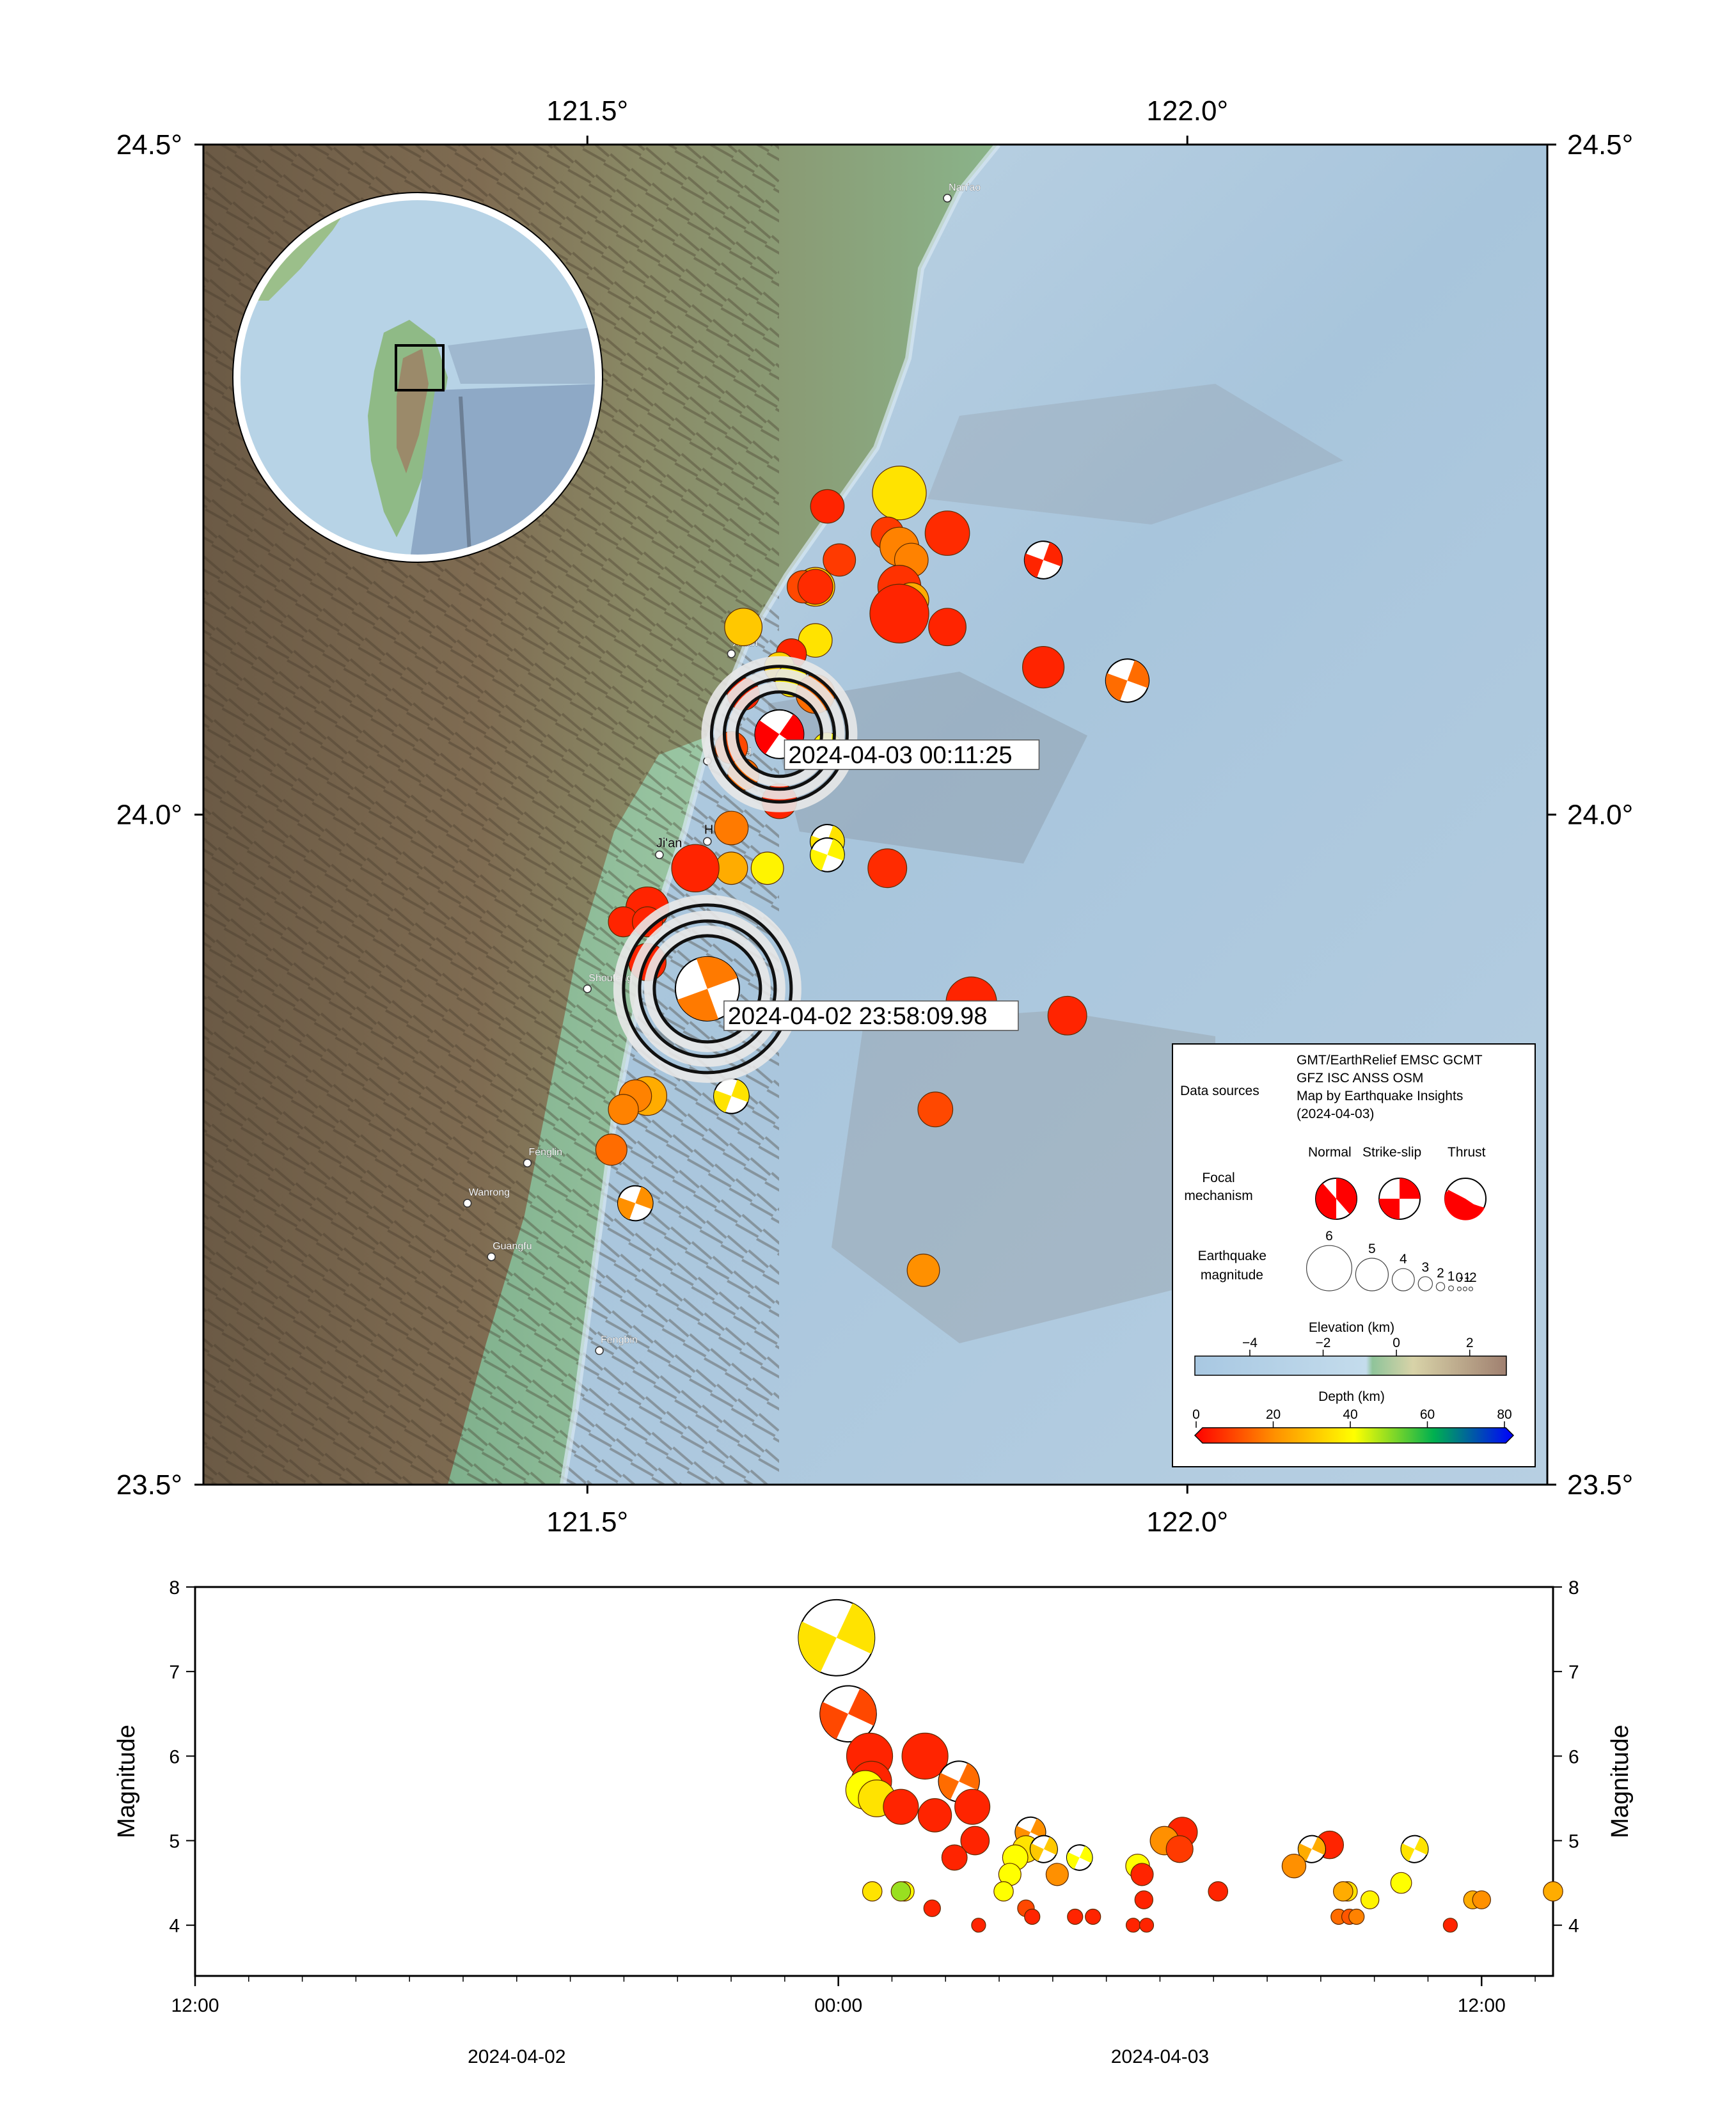 Image resolution: width=1736 pixels, height=2116 pixels. Describe the element at coordinates (149, 1485) in the screenshot. I see `lat-label-left: 23.5°` at that location.